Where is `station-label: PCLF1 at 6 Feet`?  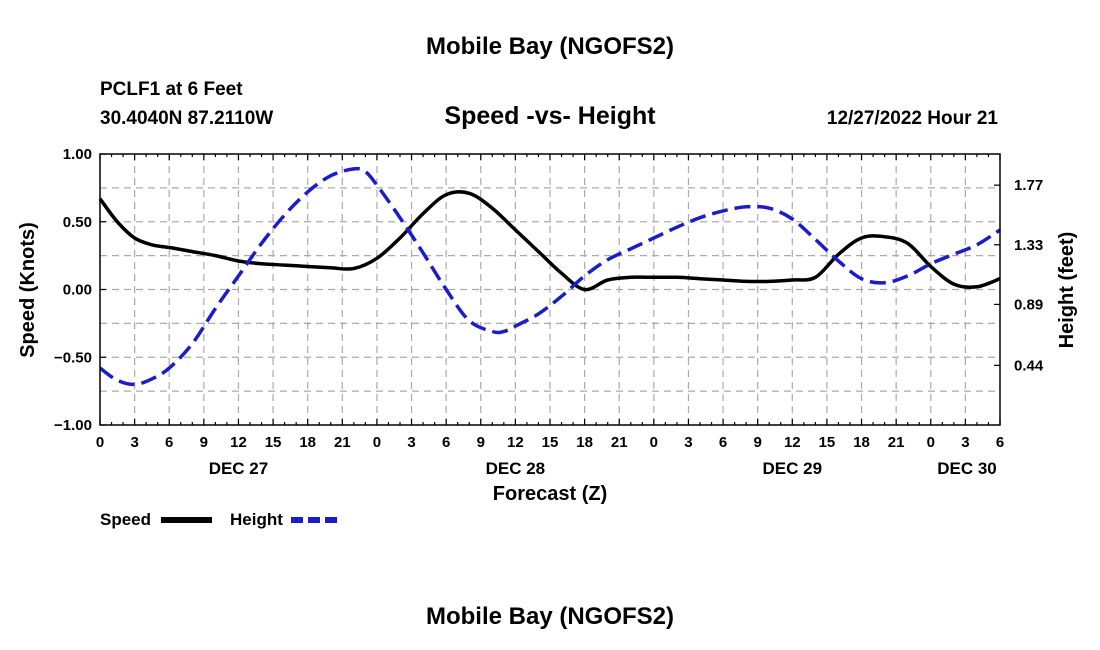 station-label: PCLF1 at 6 Feet is located at coordinates (171, 89).